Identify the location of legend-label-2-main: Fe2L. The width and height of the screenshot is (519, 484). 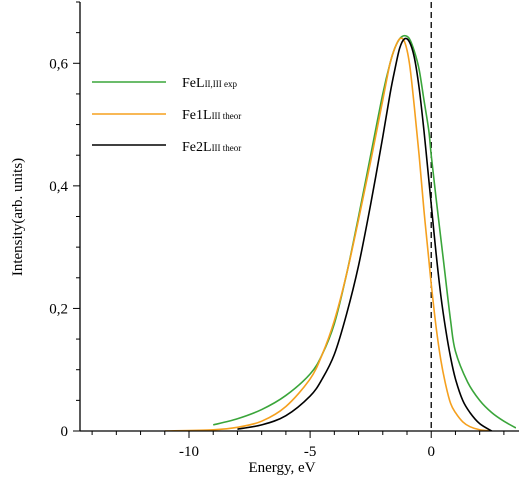
(197, 147).